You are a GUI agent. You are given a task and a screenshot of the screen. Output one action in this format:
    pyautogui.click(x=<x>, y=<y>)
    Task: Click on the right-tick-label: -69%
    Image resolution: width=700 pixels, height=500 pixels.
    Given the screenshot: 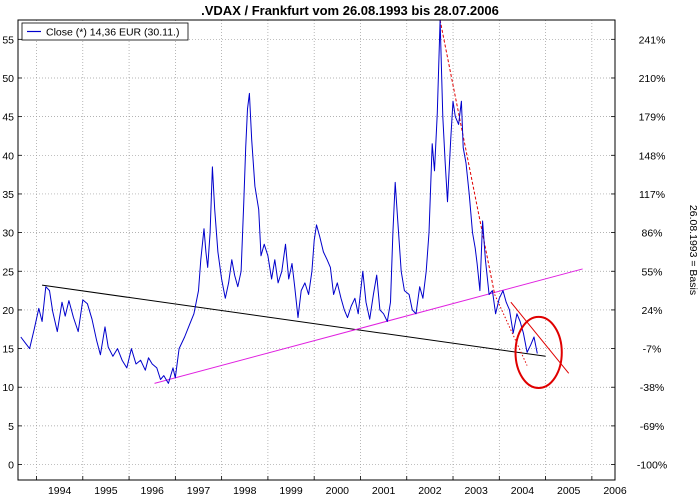 What is the action you would take?
    pyautogui.click(x=652, y=427)
    